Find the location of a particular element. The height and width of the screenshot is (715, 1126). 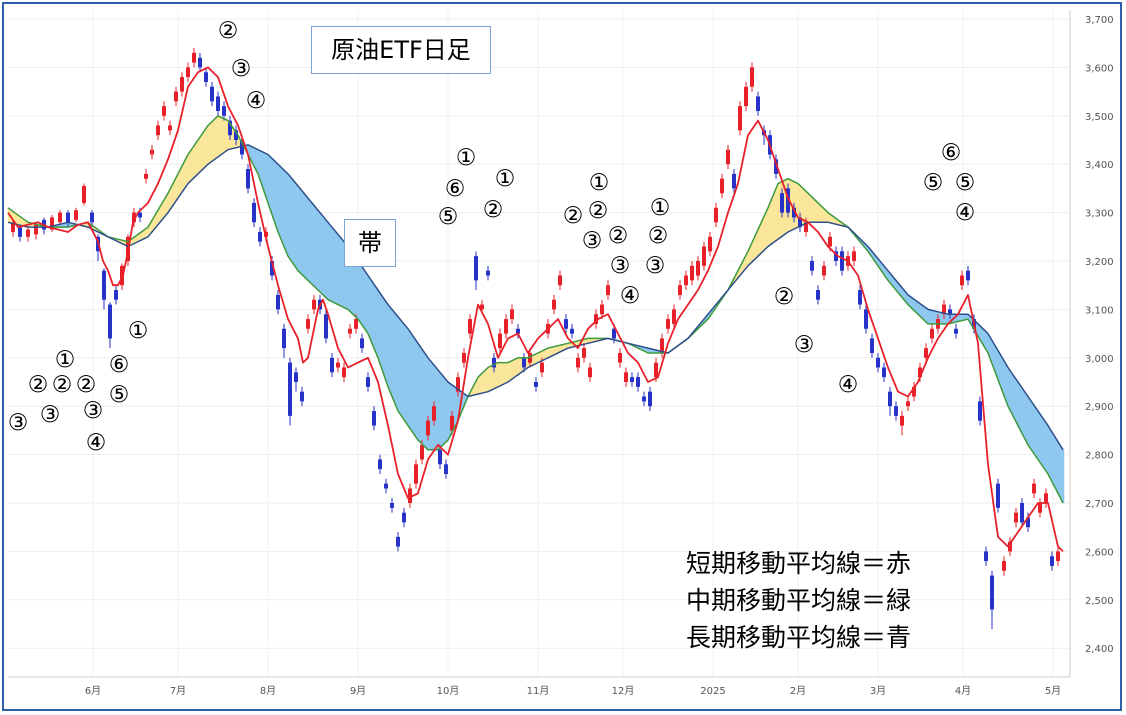

wave-annotation: ⑥ is located at coordinates (951, 153).